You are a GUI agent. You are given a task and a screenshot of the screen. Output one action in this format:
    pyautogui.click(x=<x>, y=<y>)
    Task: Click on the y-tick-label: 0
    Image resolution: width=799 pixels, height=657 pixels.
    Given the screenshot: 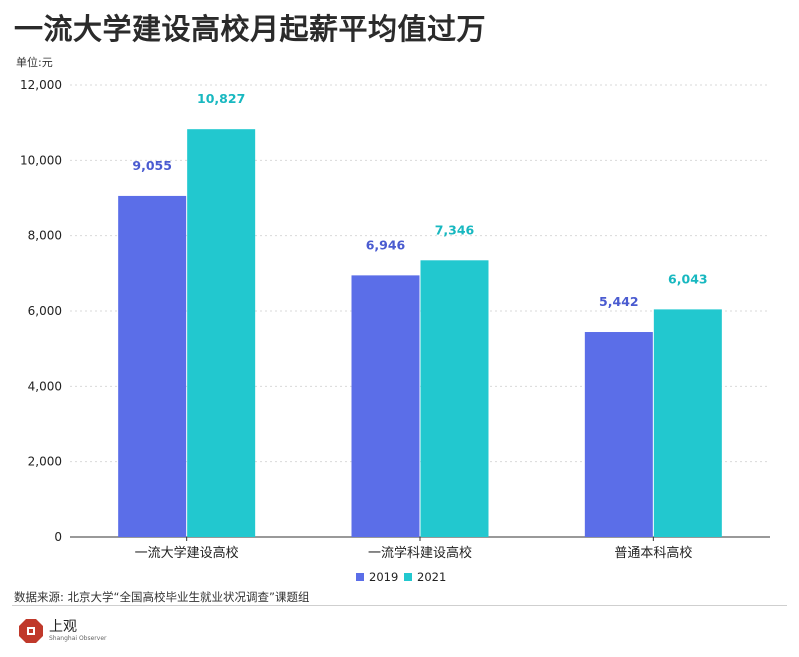 What is the action you would take?
    pyautogui.click(x=58, y=537)
    